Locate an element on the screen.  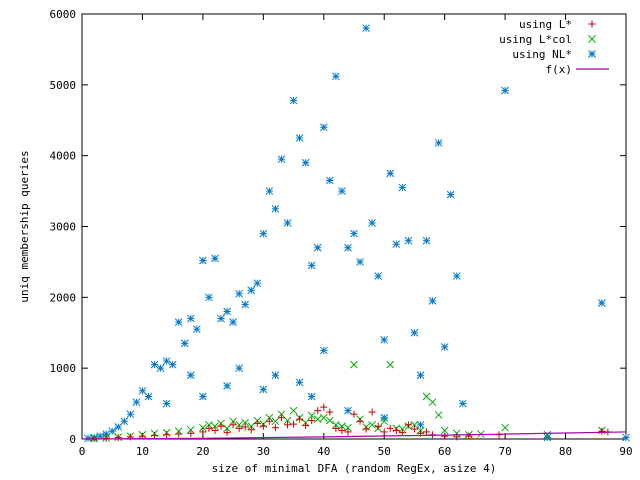
y-tick-label: 5000 is located at coordinates (63, 85).